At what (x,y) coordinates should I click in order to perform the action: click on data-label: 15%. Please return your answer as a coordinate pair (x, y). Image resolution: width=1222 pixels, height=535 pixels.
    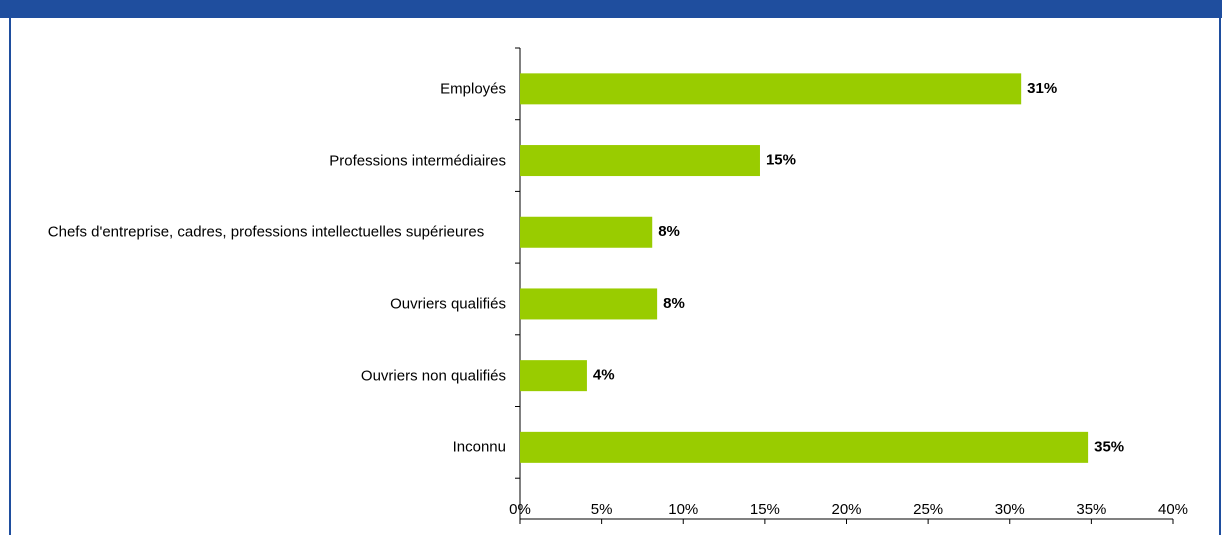
    Looking at the image, I should click on (781, 160).